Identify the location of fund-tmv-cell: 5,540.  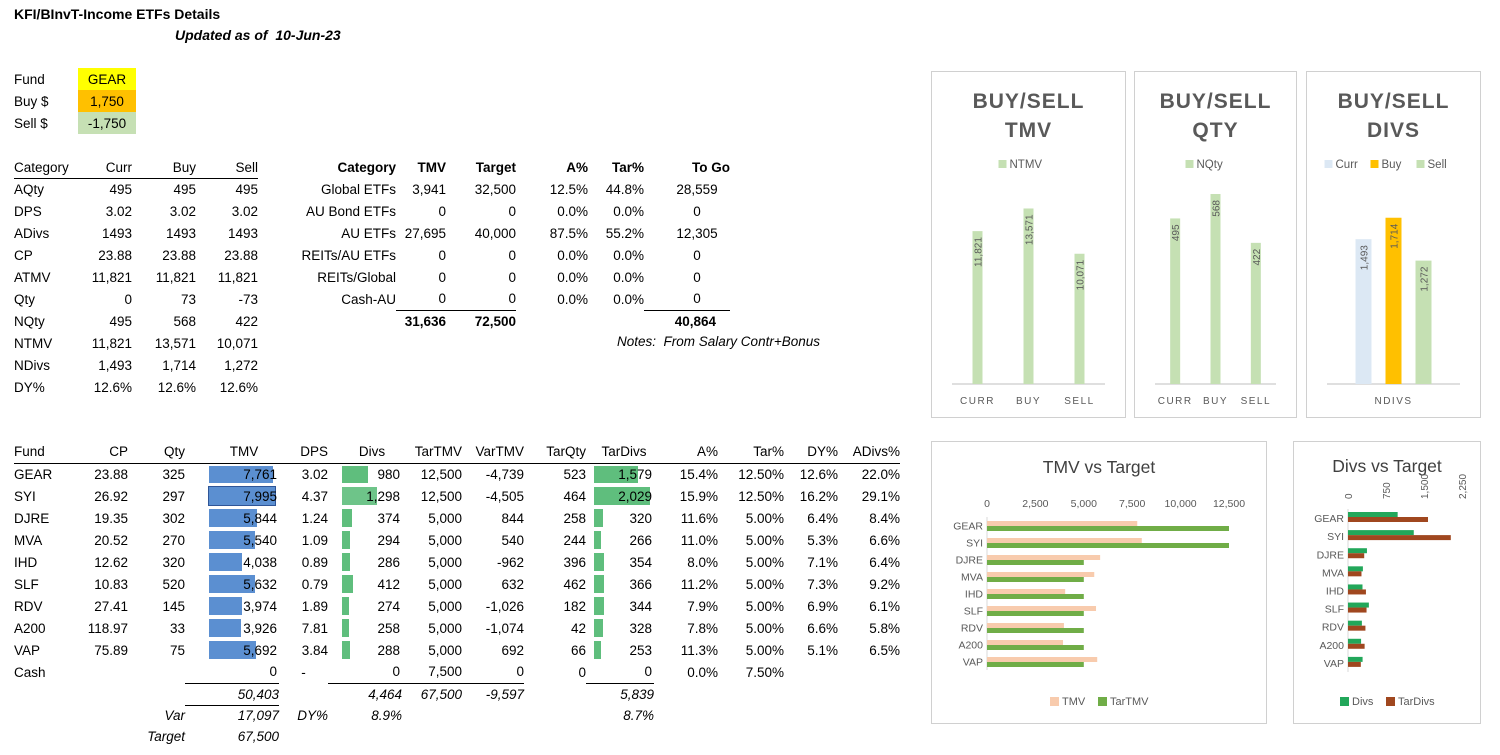
(232, 540).